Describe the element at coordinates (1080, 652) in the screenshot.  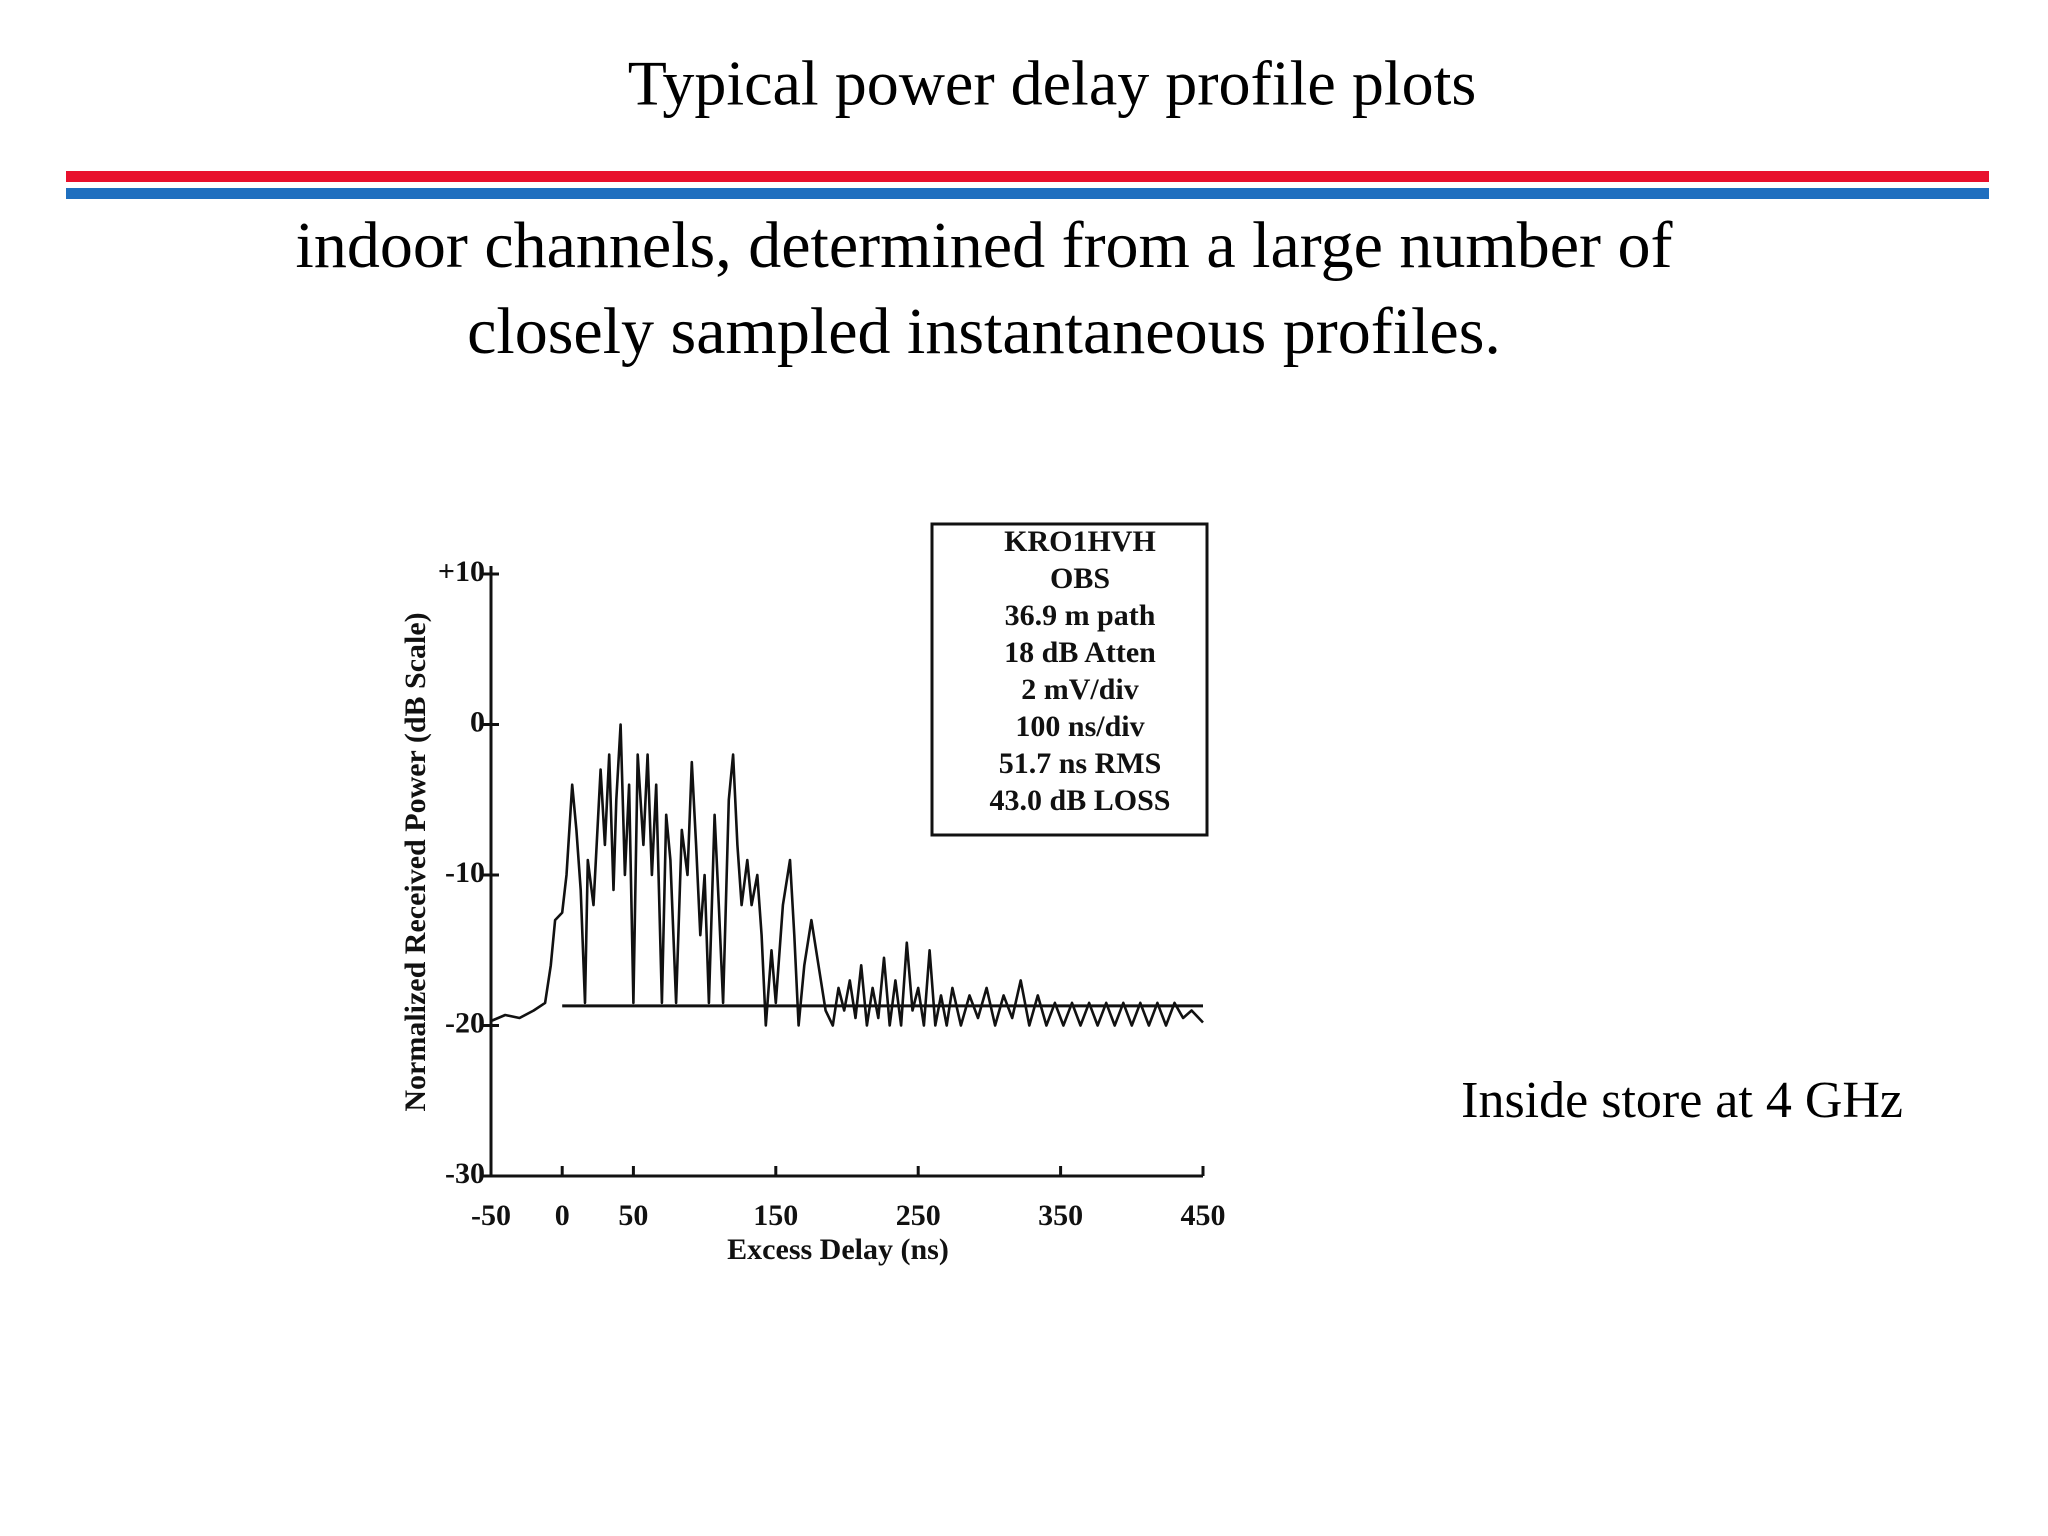
I see `annotation-line: 18 dB Atten` at that location.